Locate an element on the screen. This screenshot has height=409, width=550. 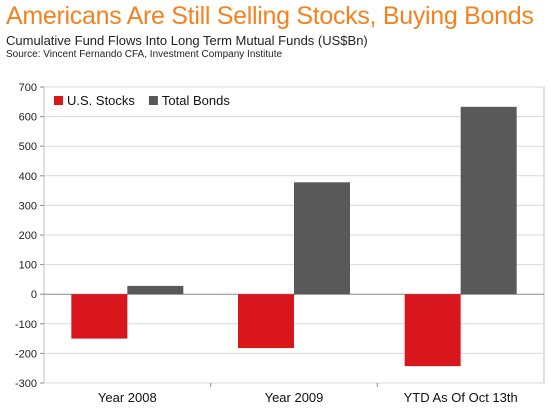
y-tick-label: 300 is located at coordinates (28, 206).